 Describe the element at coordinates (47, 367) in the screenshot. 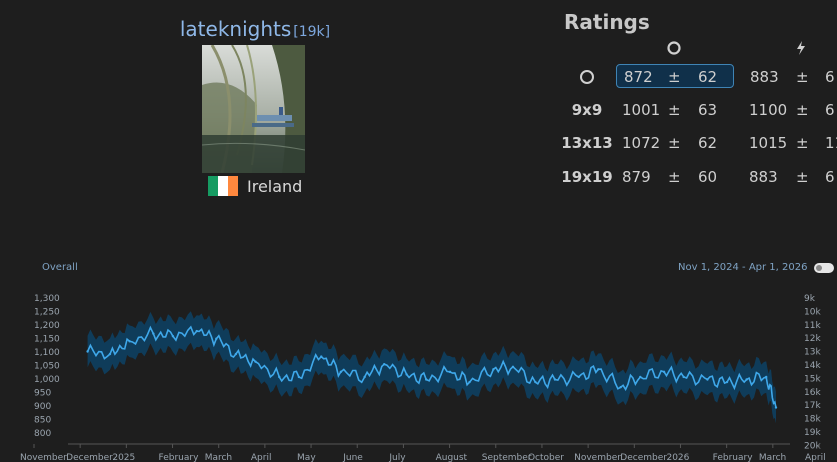

I see `y-left-tick-label: 1,050` at that location.